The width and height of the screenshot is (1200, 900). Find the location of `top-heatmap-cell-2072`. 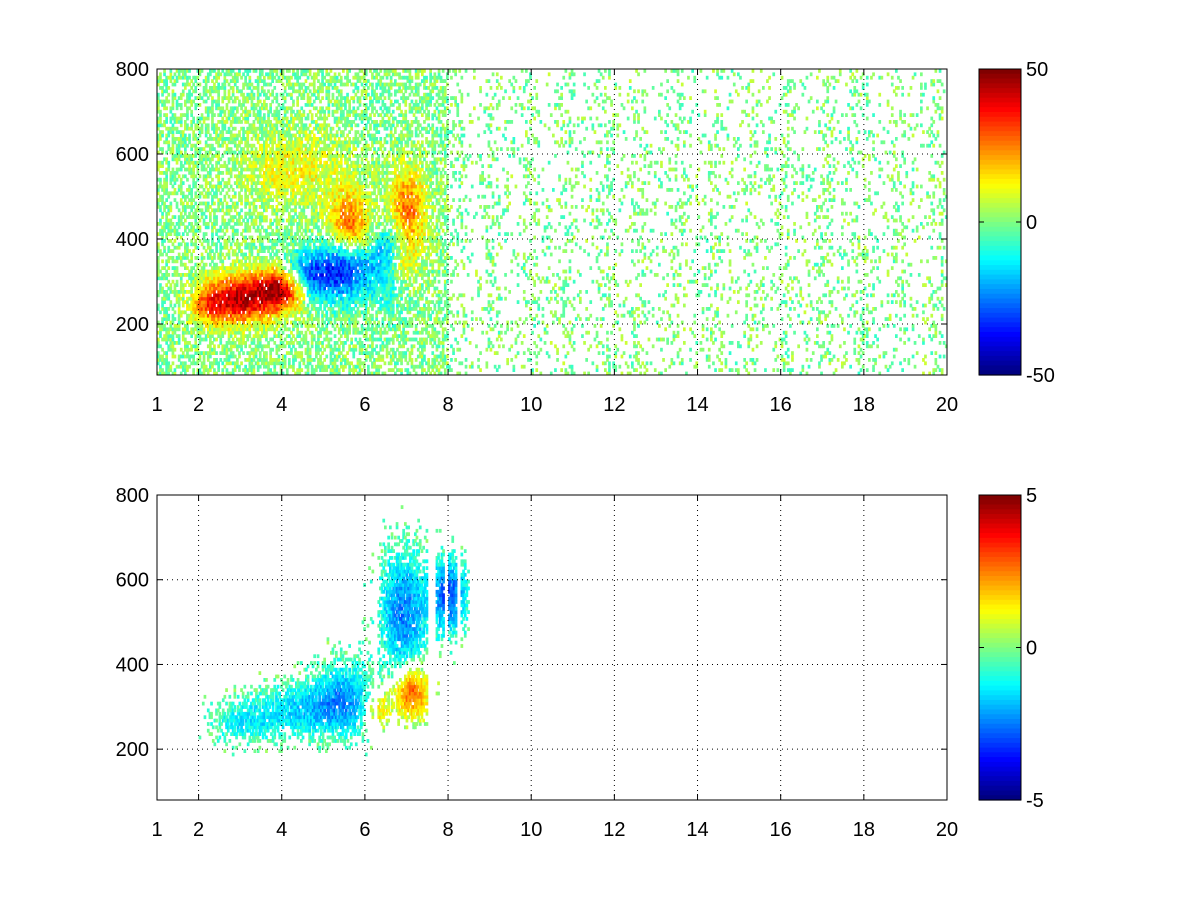

top-heatmap-cell-2072 is located at coordinates (237, 281).